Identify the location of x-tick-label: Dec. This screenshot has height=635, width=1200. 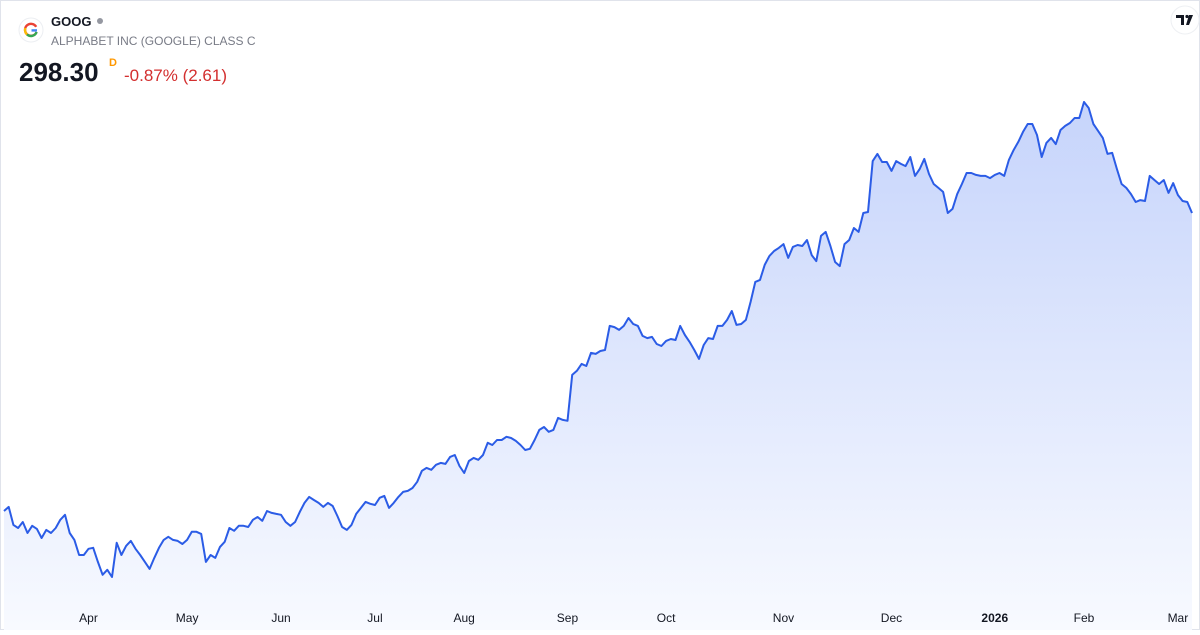
(891, 618).